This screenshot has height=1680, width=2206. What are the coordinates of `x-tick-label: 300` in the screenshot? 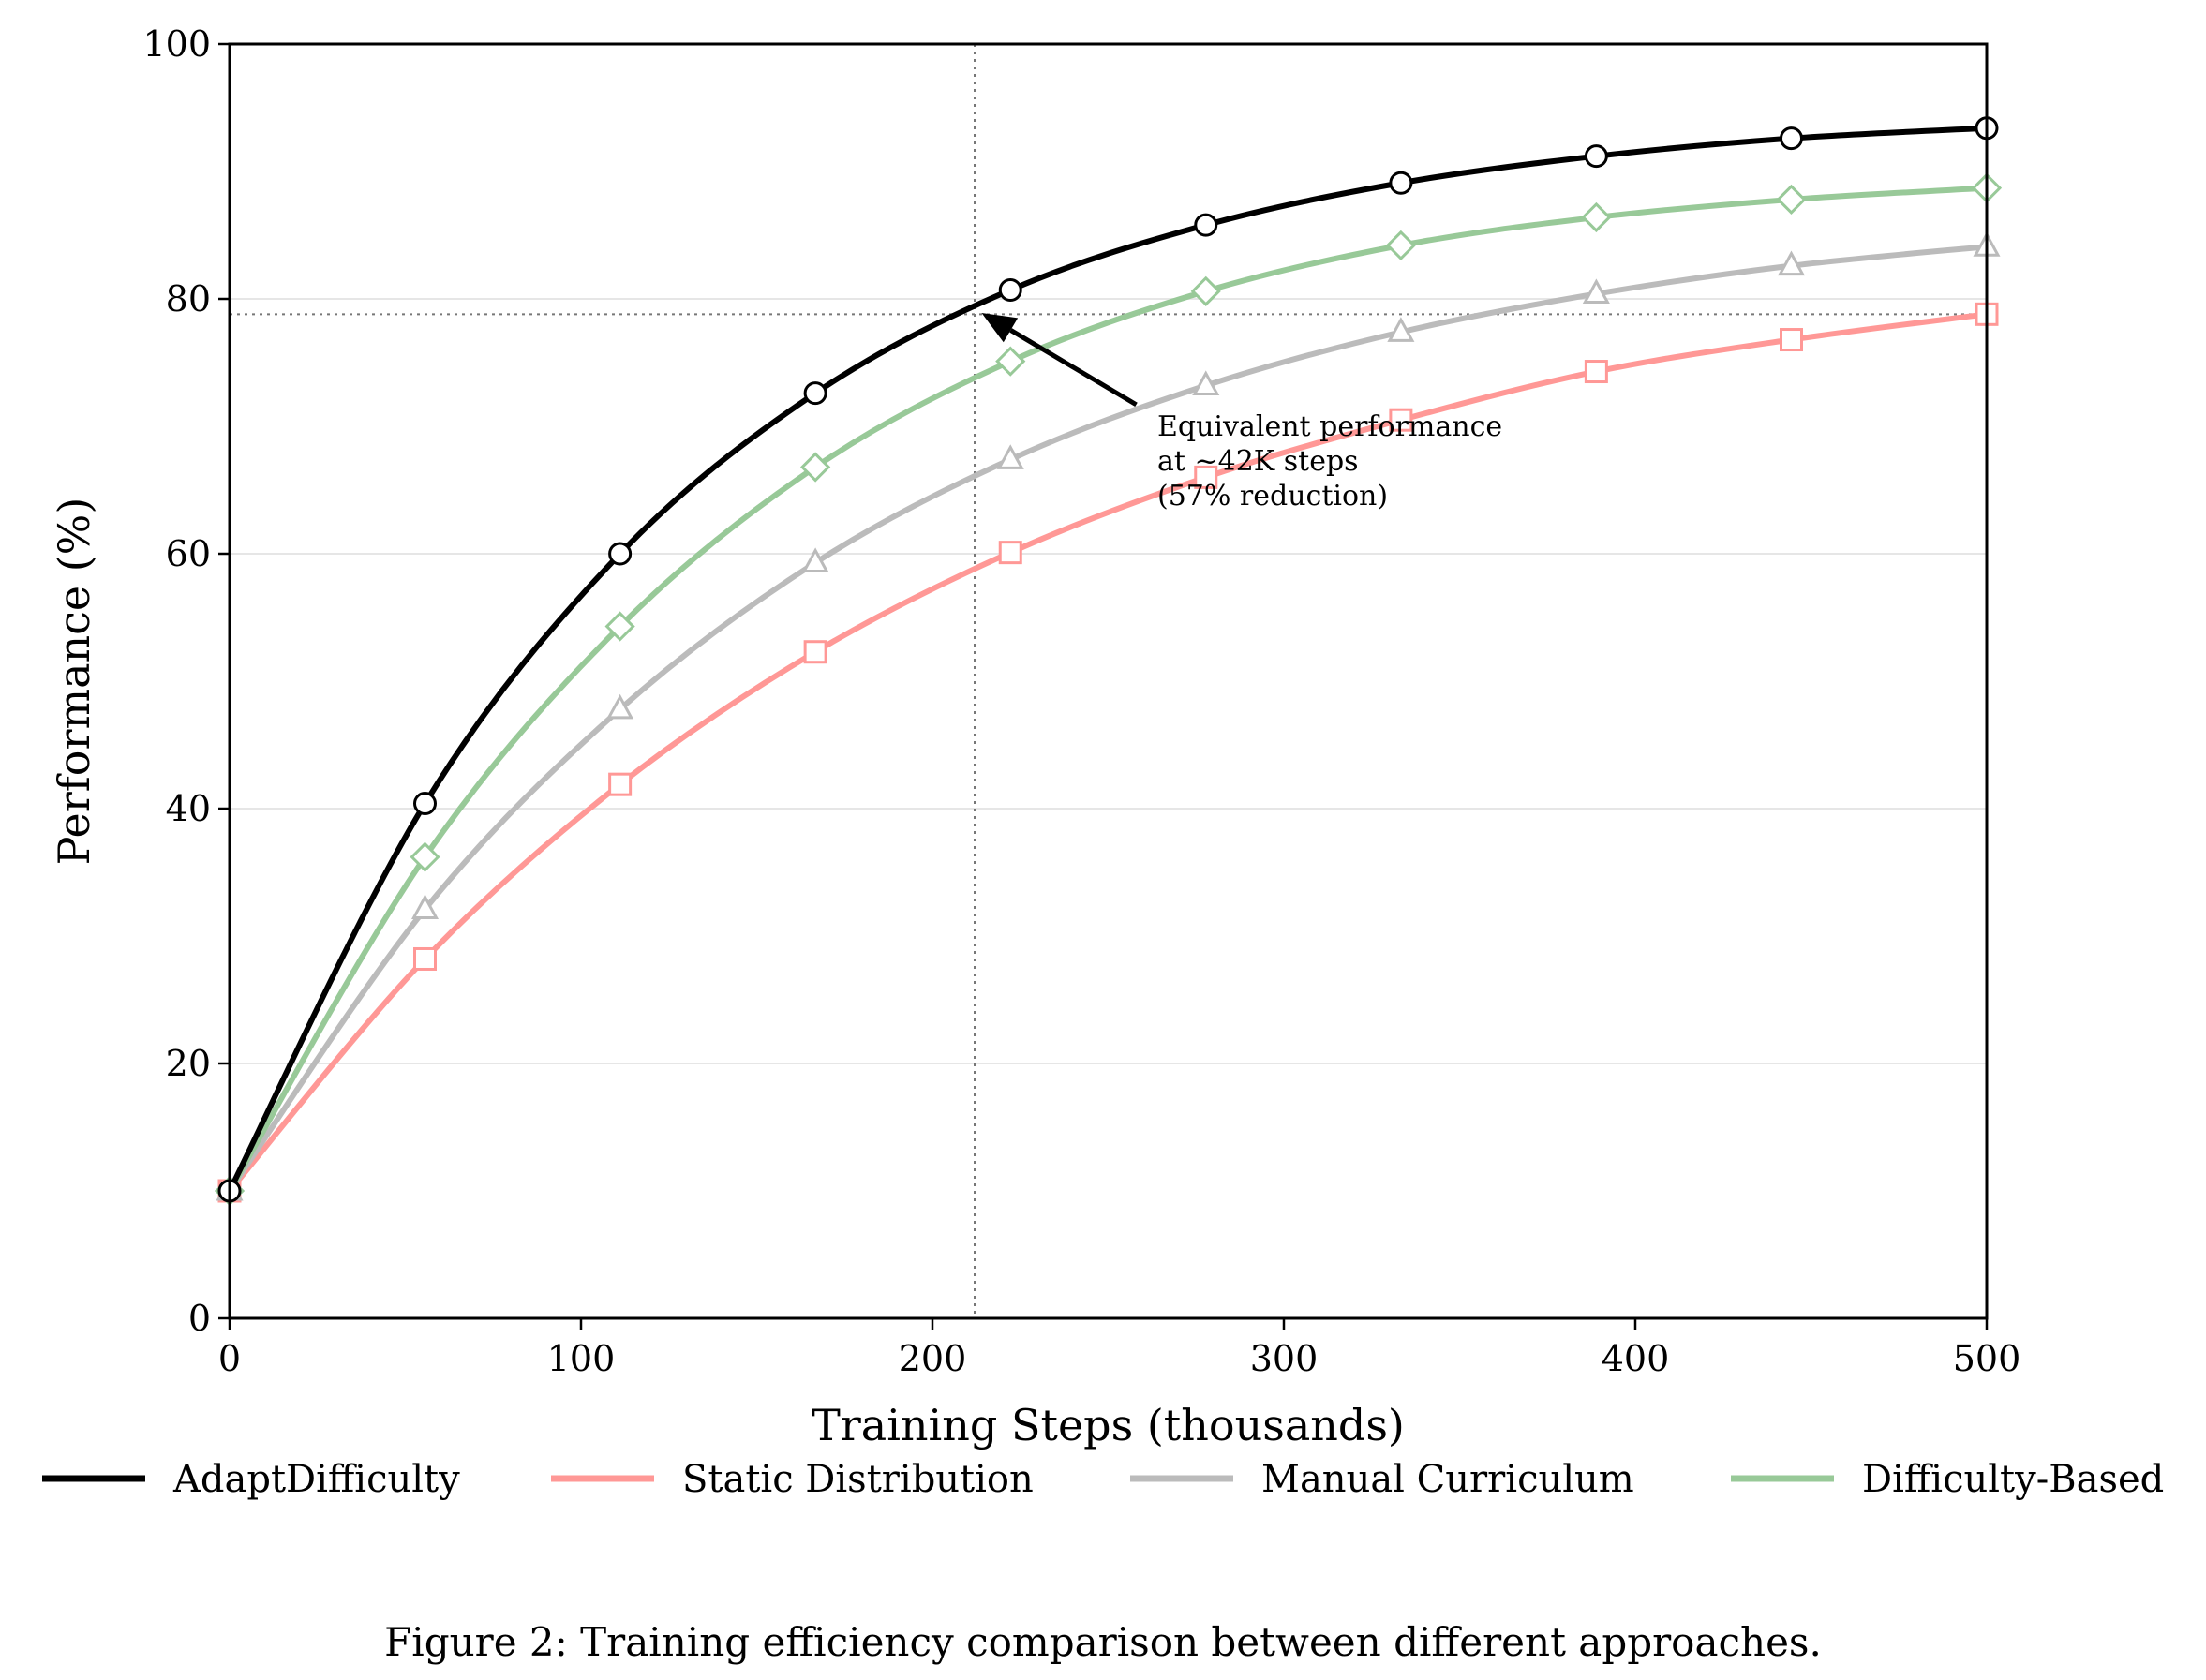 It's located at (1285, 1358).